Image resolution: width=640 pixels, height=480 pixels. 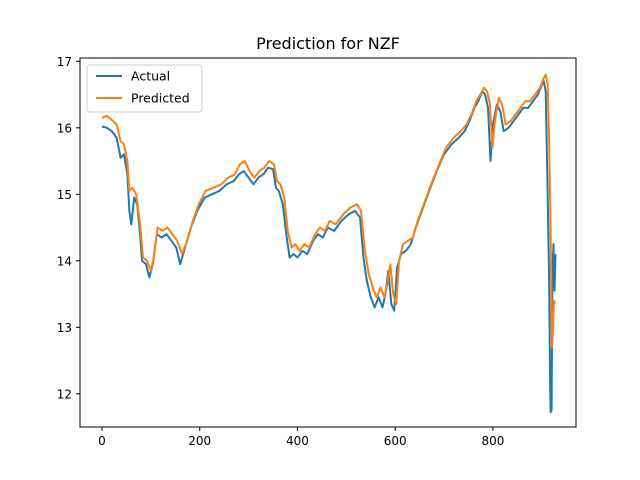 What do you see at coordinates (492, 441) in the screenshot?
I see `x-tick-label: 800` at bounding box center [492, 441].